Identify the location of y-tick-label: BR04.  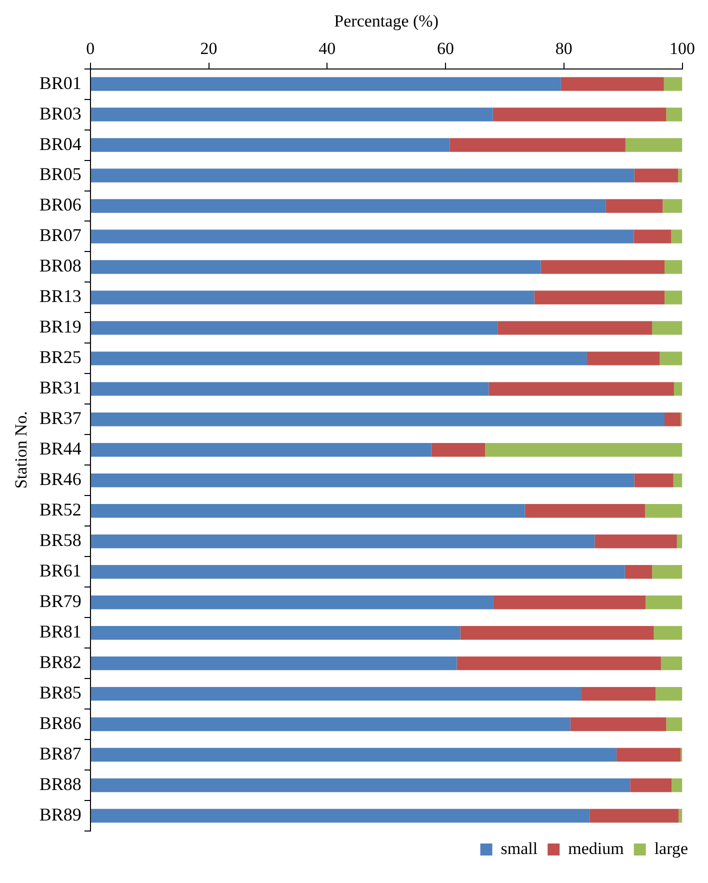
(60, 144).